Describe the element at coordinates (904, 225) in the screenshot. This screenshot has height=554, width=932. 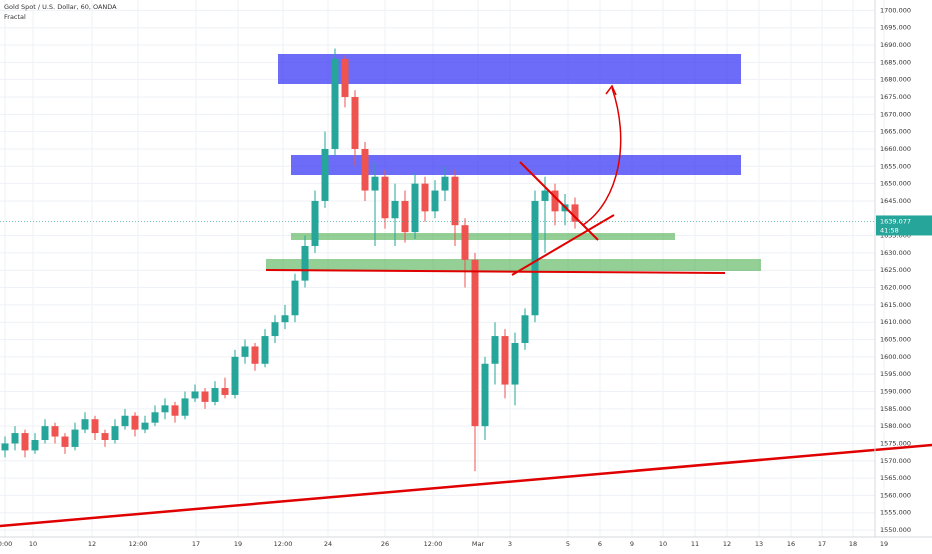
I see `last-price-box` at that location.